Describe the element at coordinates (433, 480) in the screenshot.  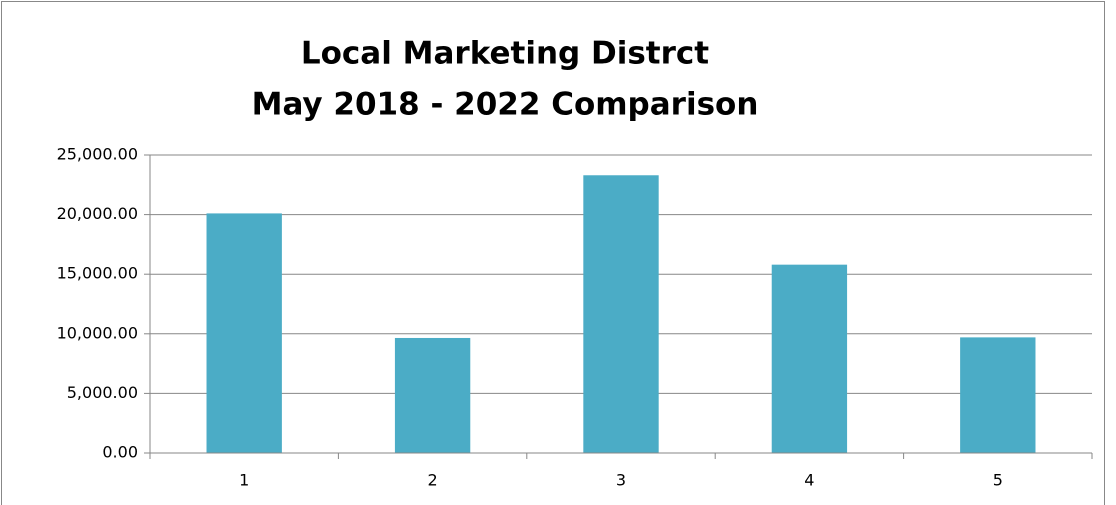
I see `x-tick-label: 2` at that location.